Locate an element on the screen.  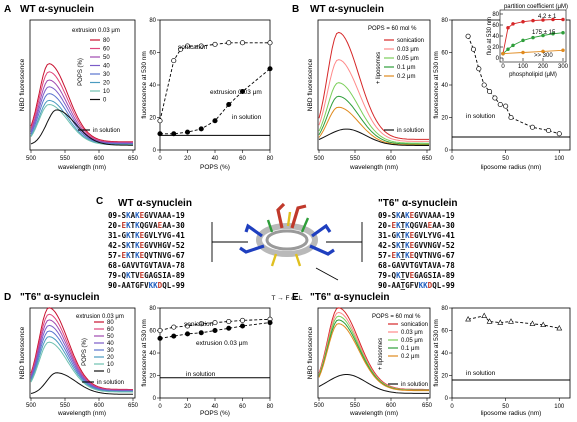
x-axis-label: POPS (%) is located at coordinates (215, 413).